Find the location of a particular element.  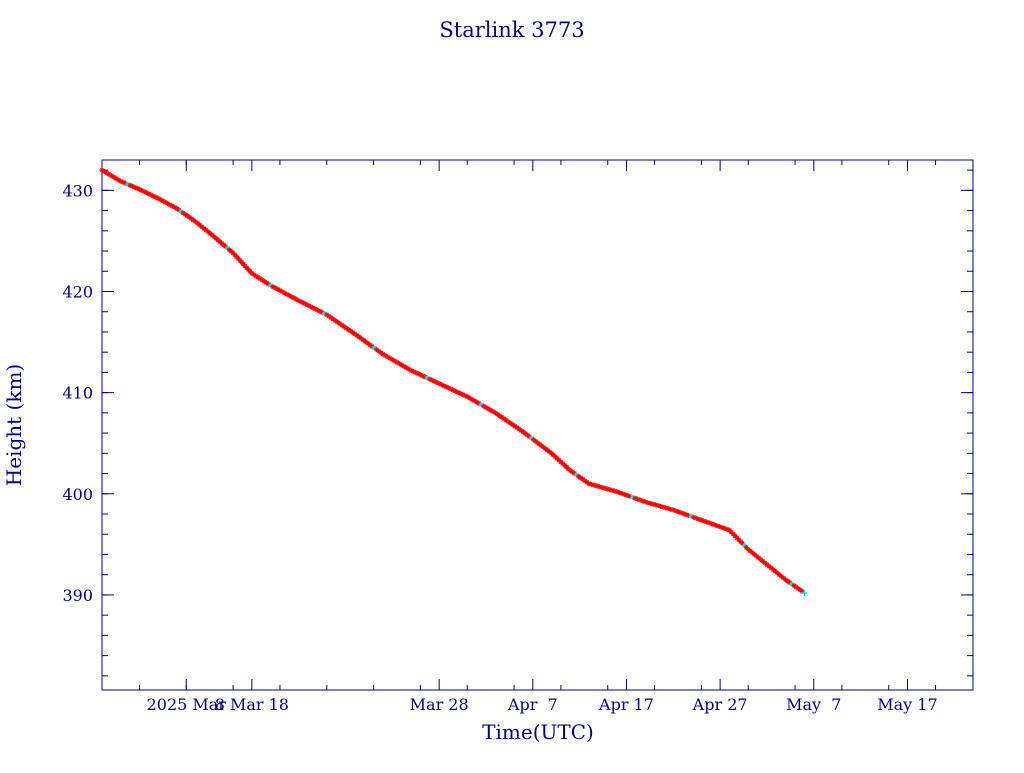

series-marker-last is located at coordinates (804, 592).